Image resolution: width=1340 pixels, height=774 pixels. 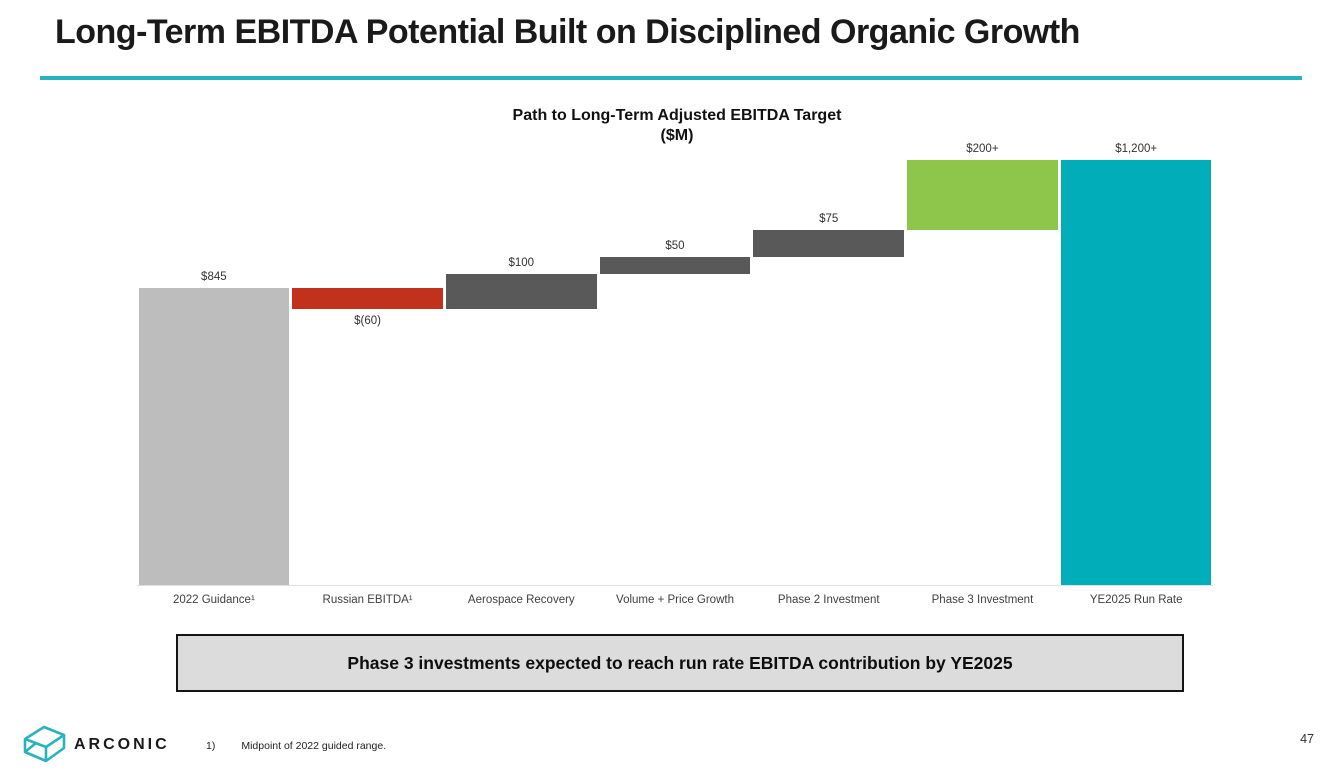 I want to click on category-label: Volume + Price Growth, so click(x=675, y=600).